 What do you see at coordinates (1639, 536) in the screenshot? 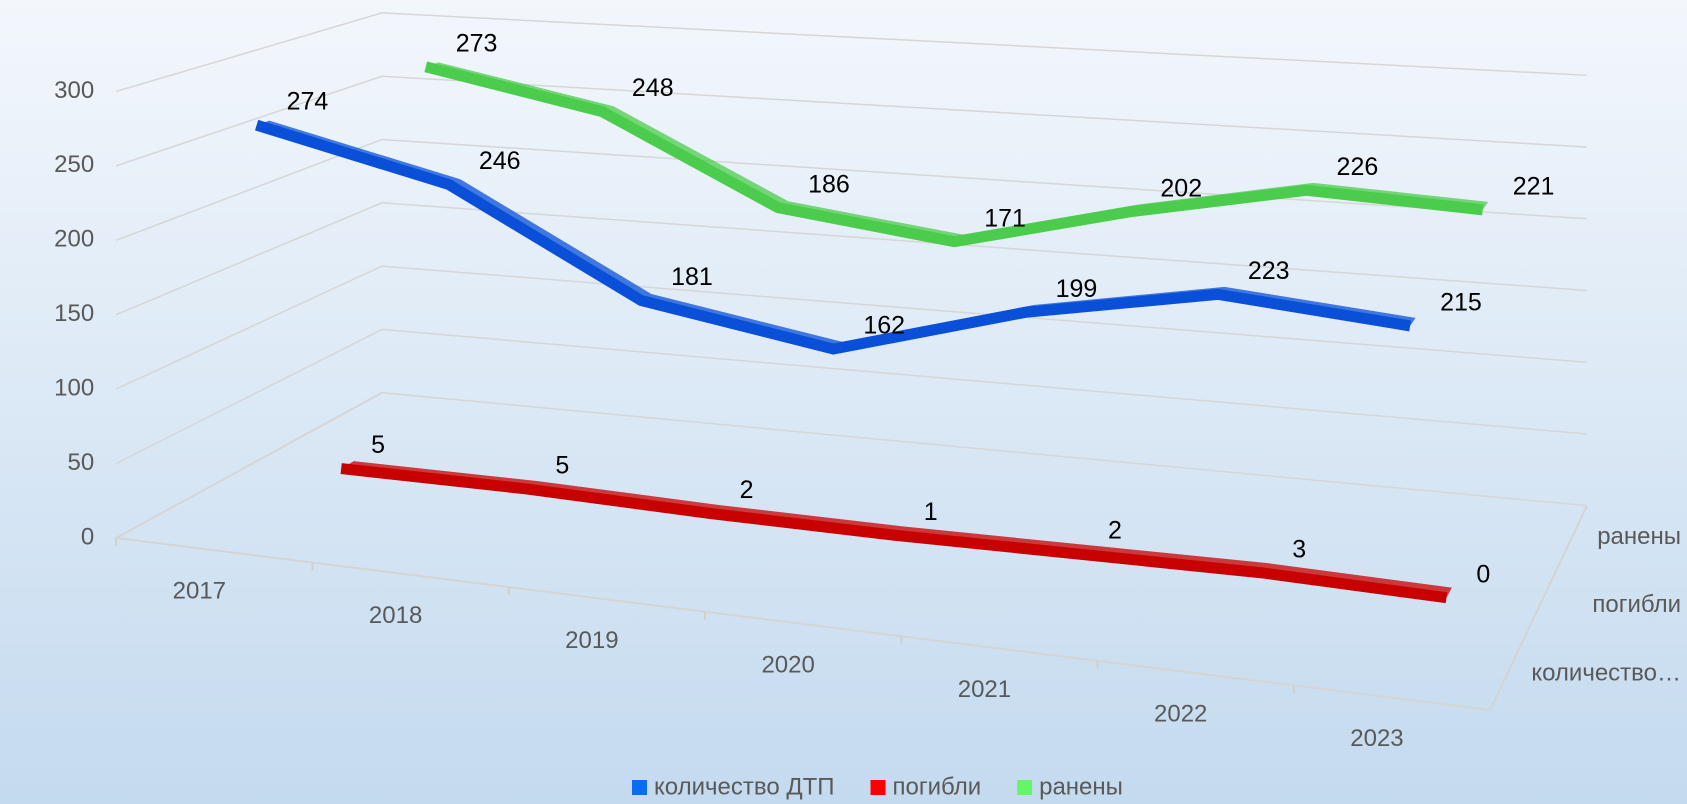
I see `depth-label: ранены` at bounding box center [1639, 536].